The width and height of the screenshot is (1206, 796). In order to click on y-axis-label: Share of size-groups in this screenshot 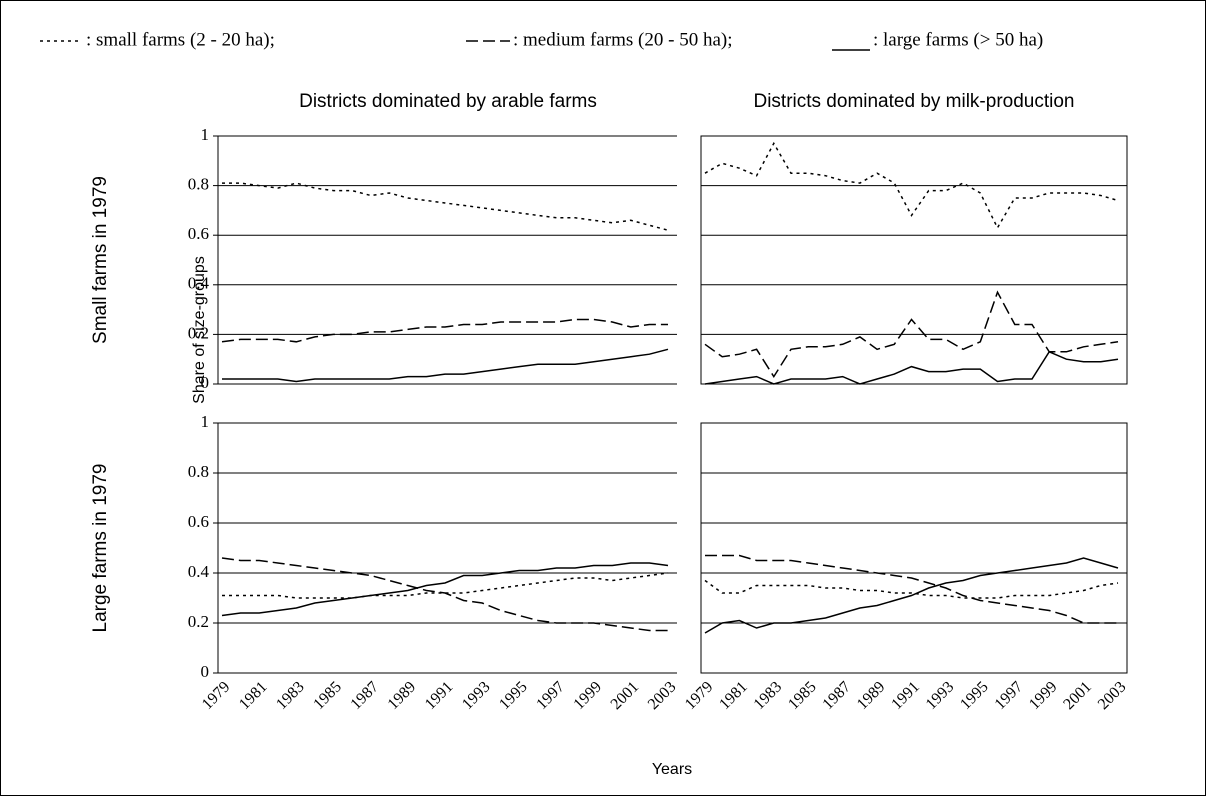, I will do `click(199, 330)`.